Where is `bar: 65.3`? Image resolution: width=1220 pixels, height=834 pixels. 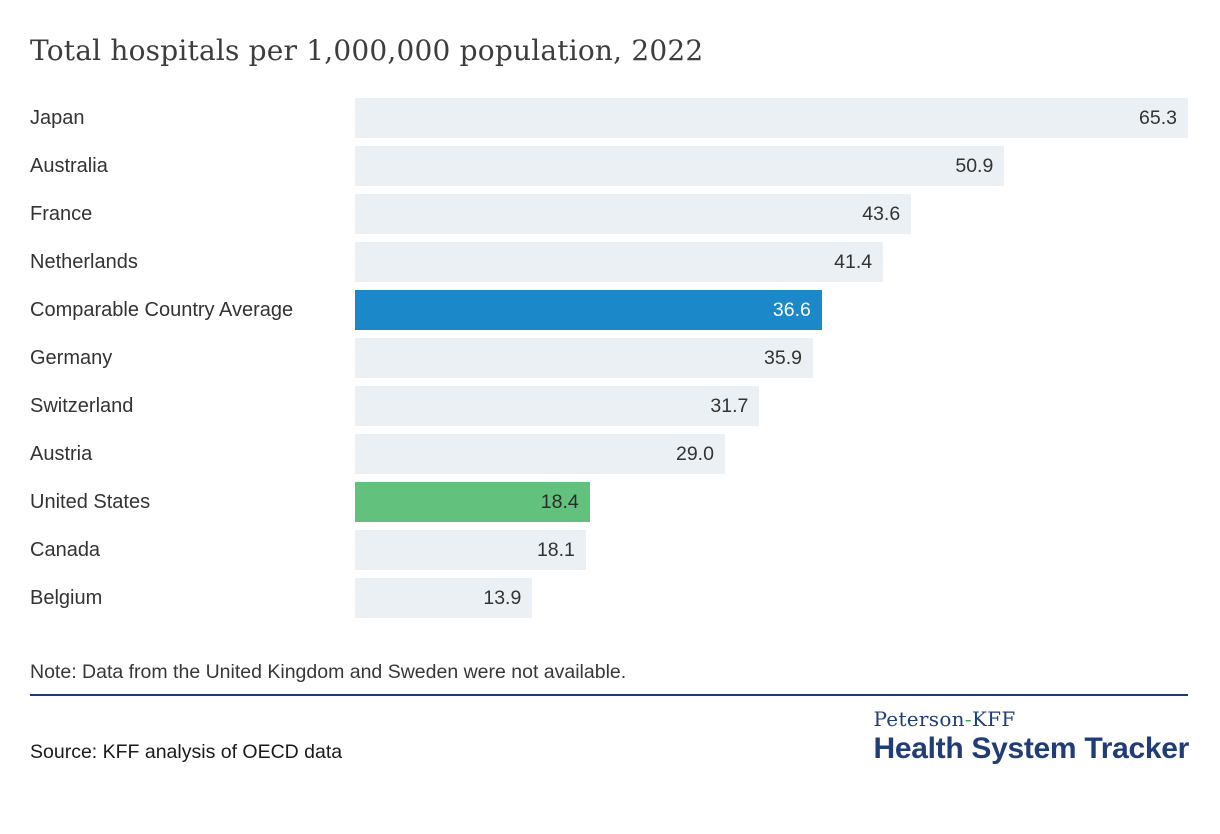 bar: 65.3 is located at coordinates (771, 118).